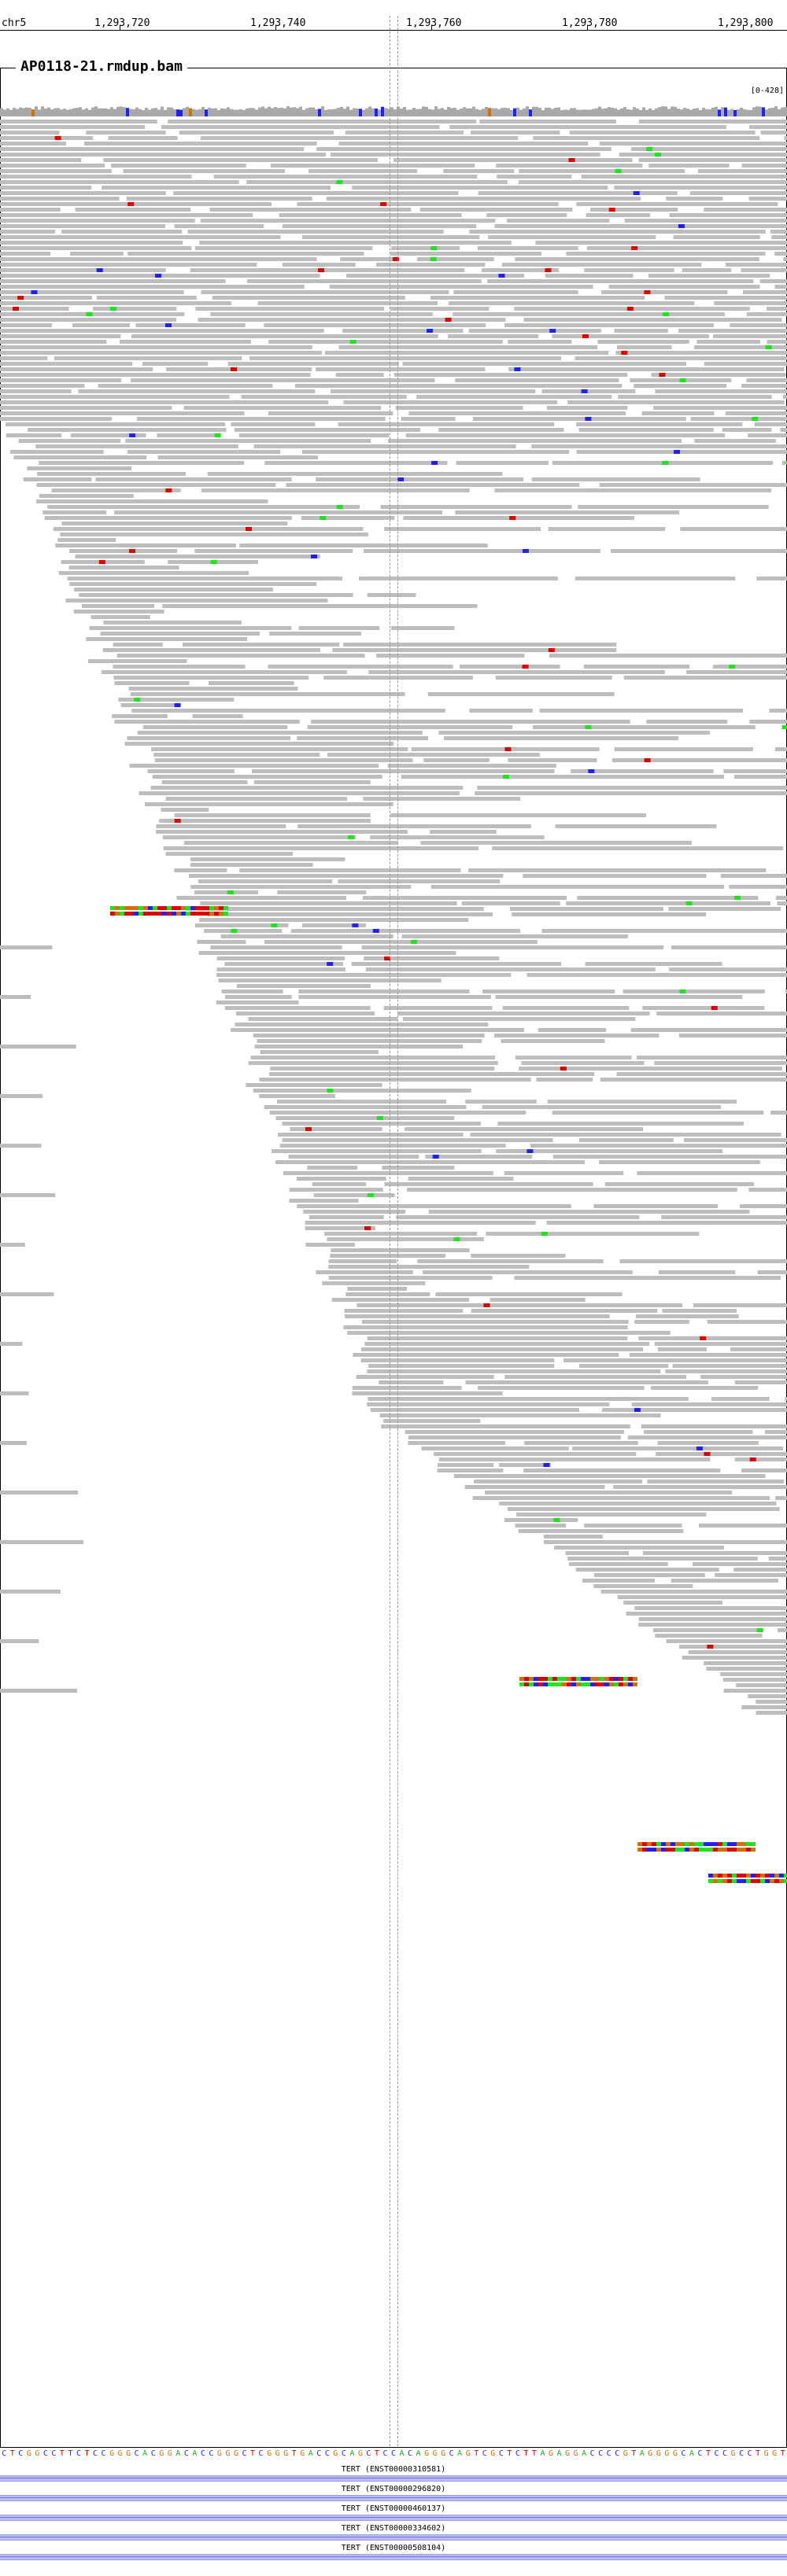 This screenshot has width=787, height=2576. I want to click on gene-transcript: TERT (ENST00000296820), so click(393, 2493).